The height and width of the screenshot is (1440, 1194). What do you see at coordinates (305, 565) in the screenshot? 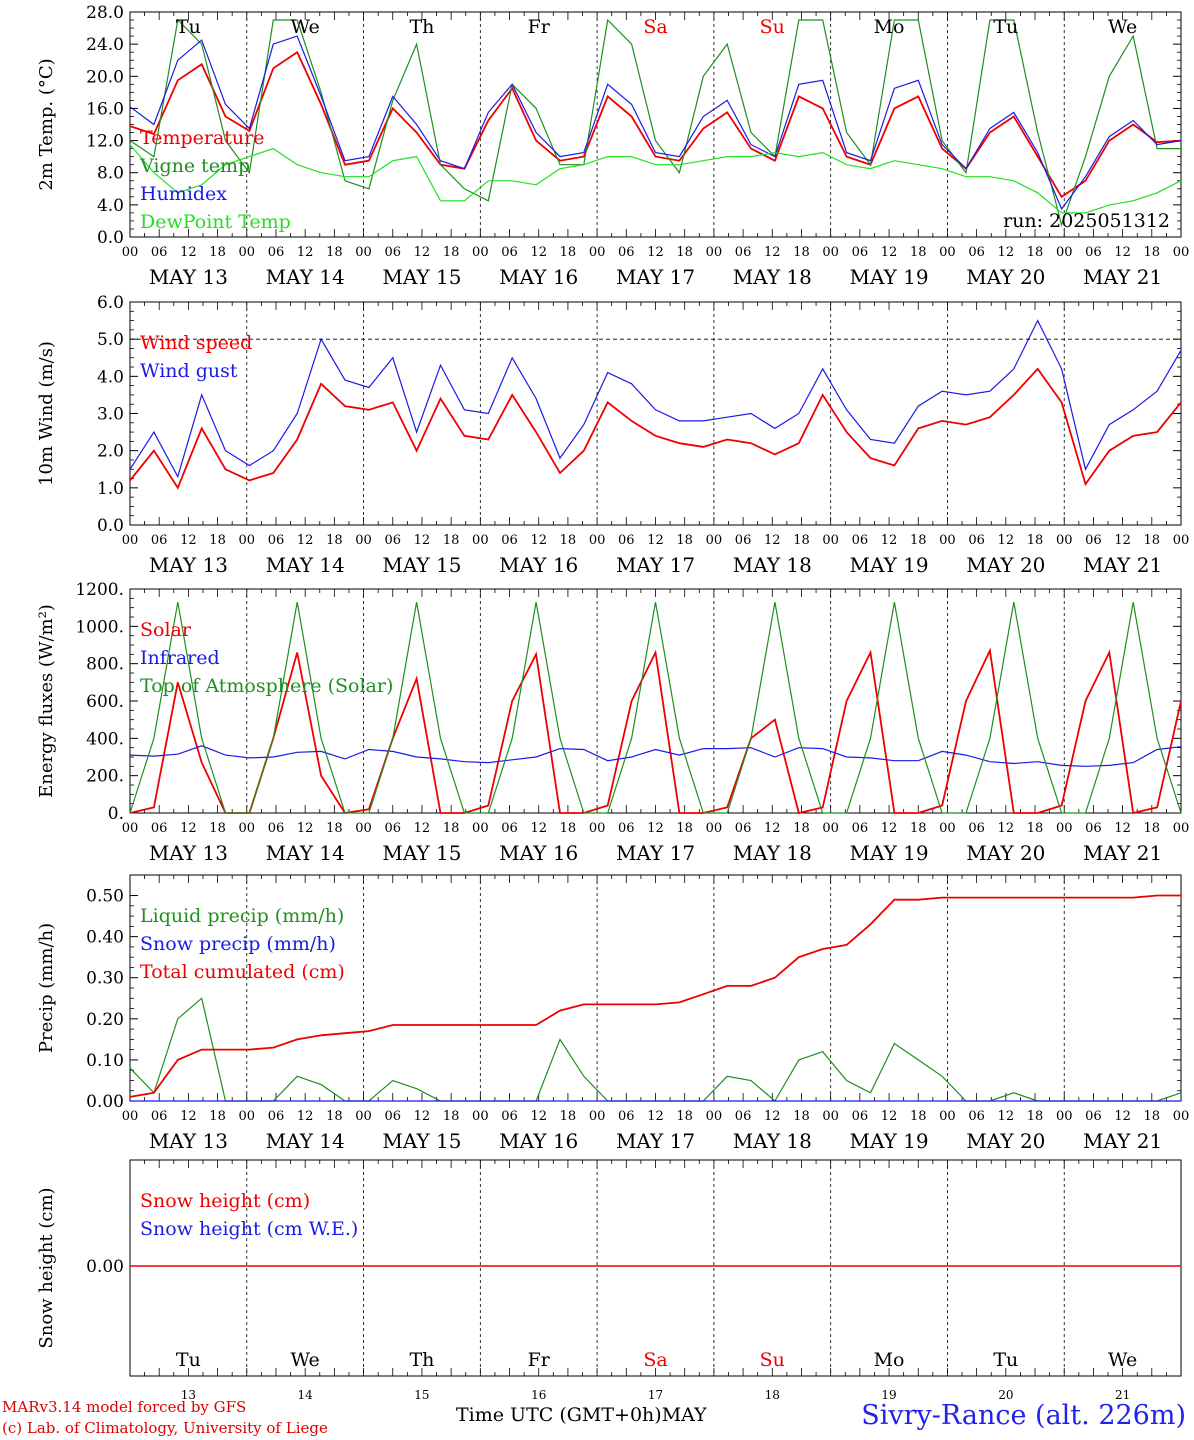
I see `day-label: MAY 14` at bounding box center [305, 565].